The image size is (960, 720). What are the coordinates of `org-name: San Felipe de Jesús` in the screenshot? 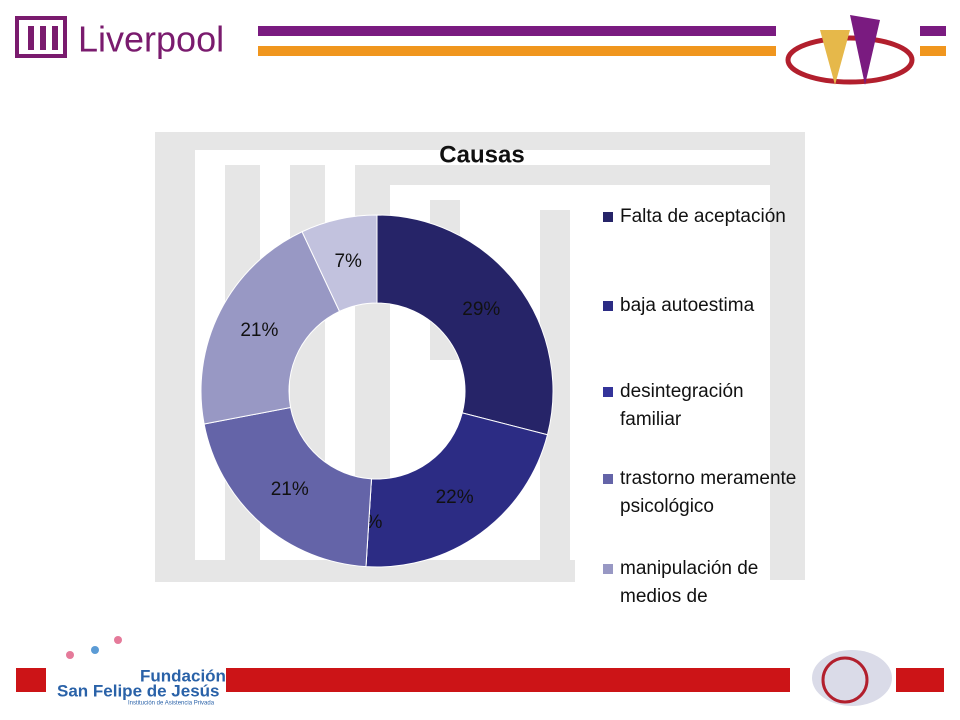 It's located at (138, 690).